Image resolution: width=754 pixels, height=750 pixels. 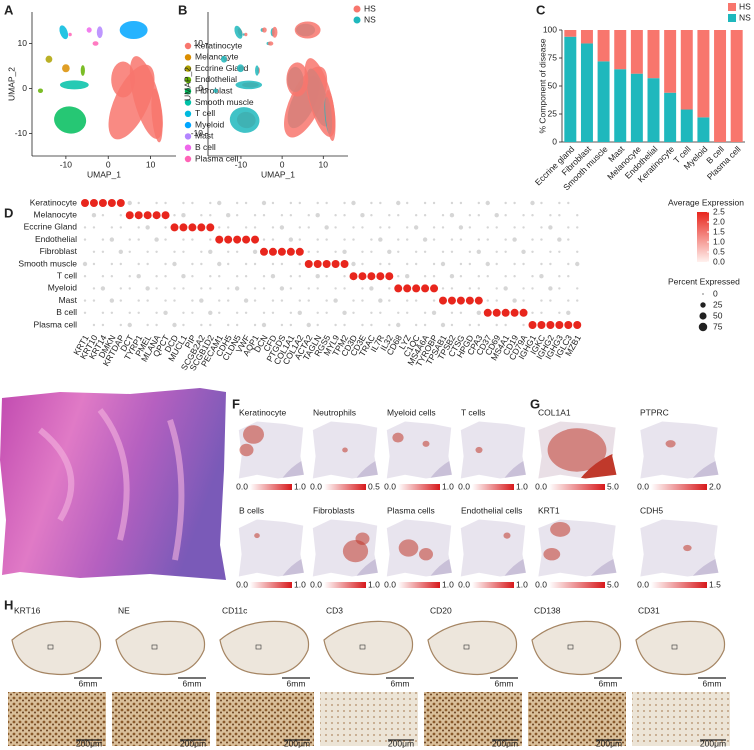 What do you see at coordinates (188, 159) in the screenshot?
I see `legend-swatch` at bounding box center [188, 159].